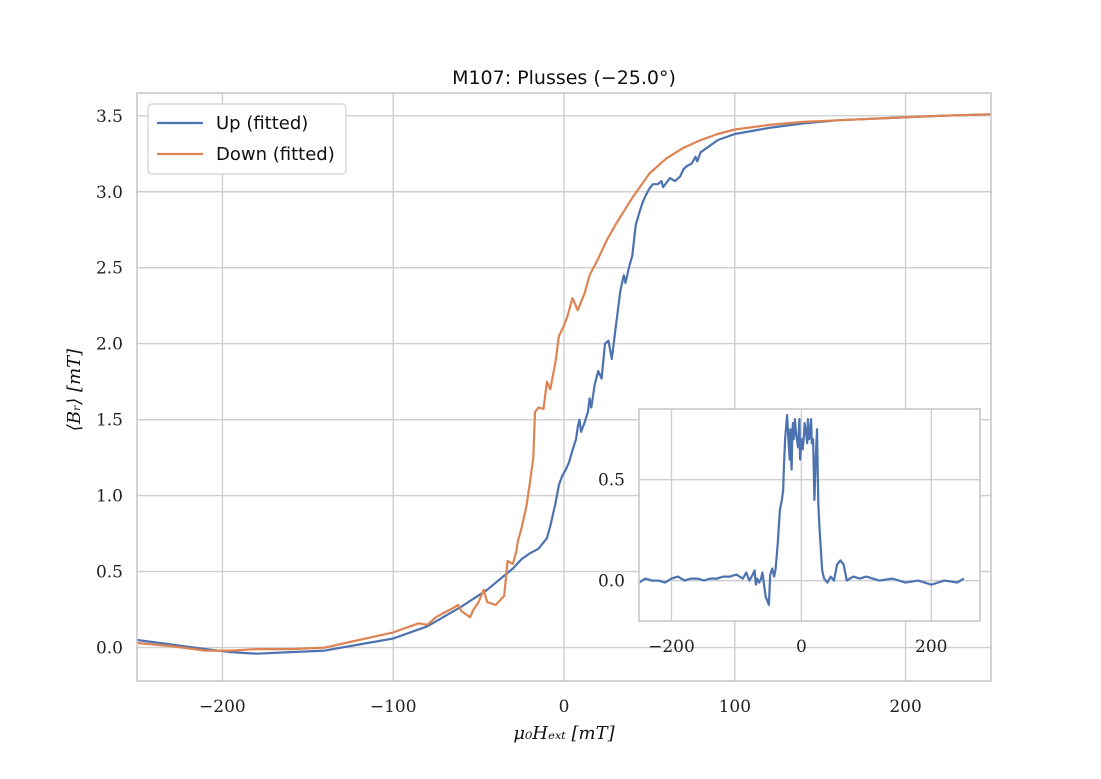 This screenshot has width=1101, height=779. I want to click on legend: Up (fitted) Down (fitted), so click(247, 139).